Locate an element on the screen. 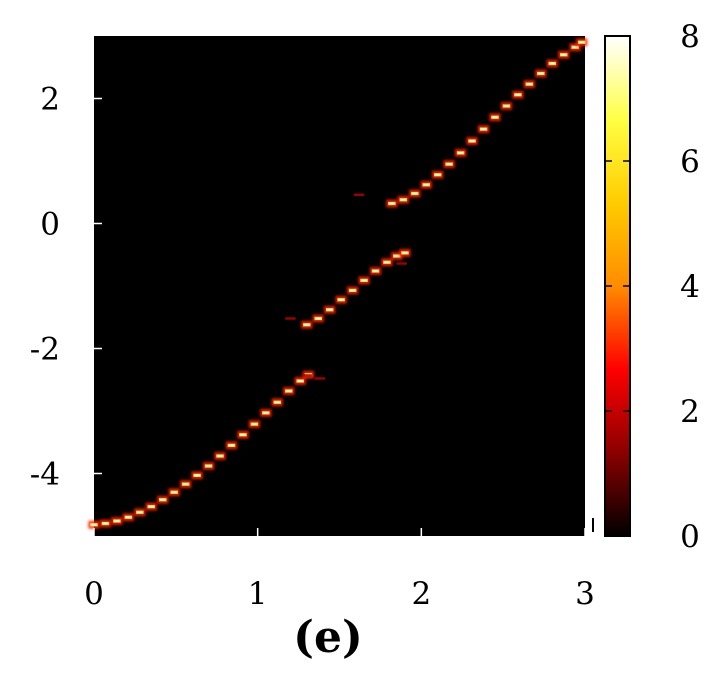 The height and width of the screenshot is (682, 722). y-tick-label: 0 is located at coordinates (50, 225).